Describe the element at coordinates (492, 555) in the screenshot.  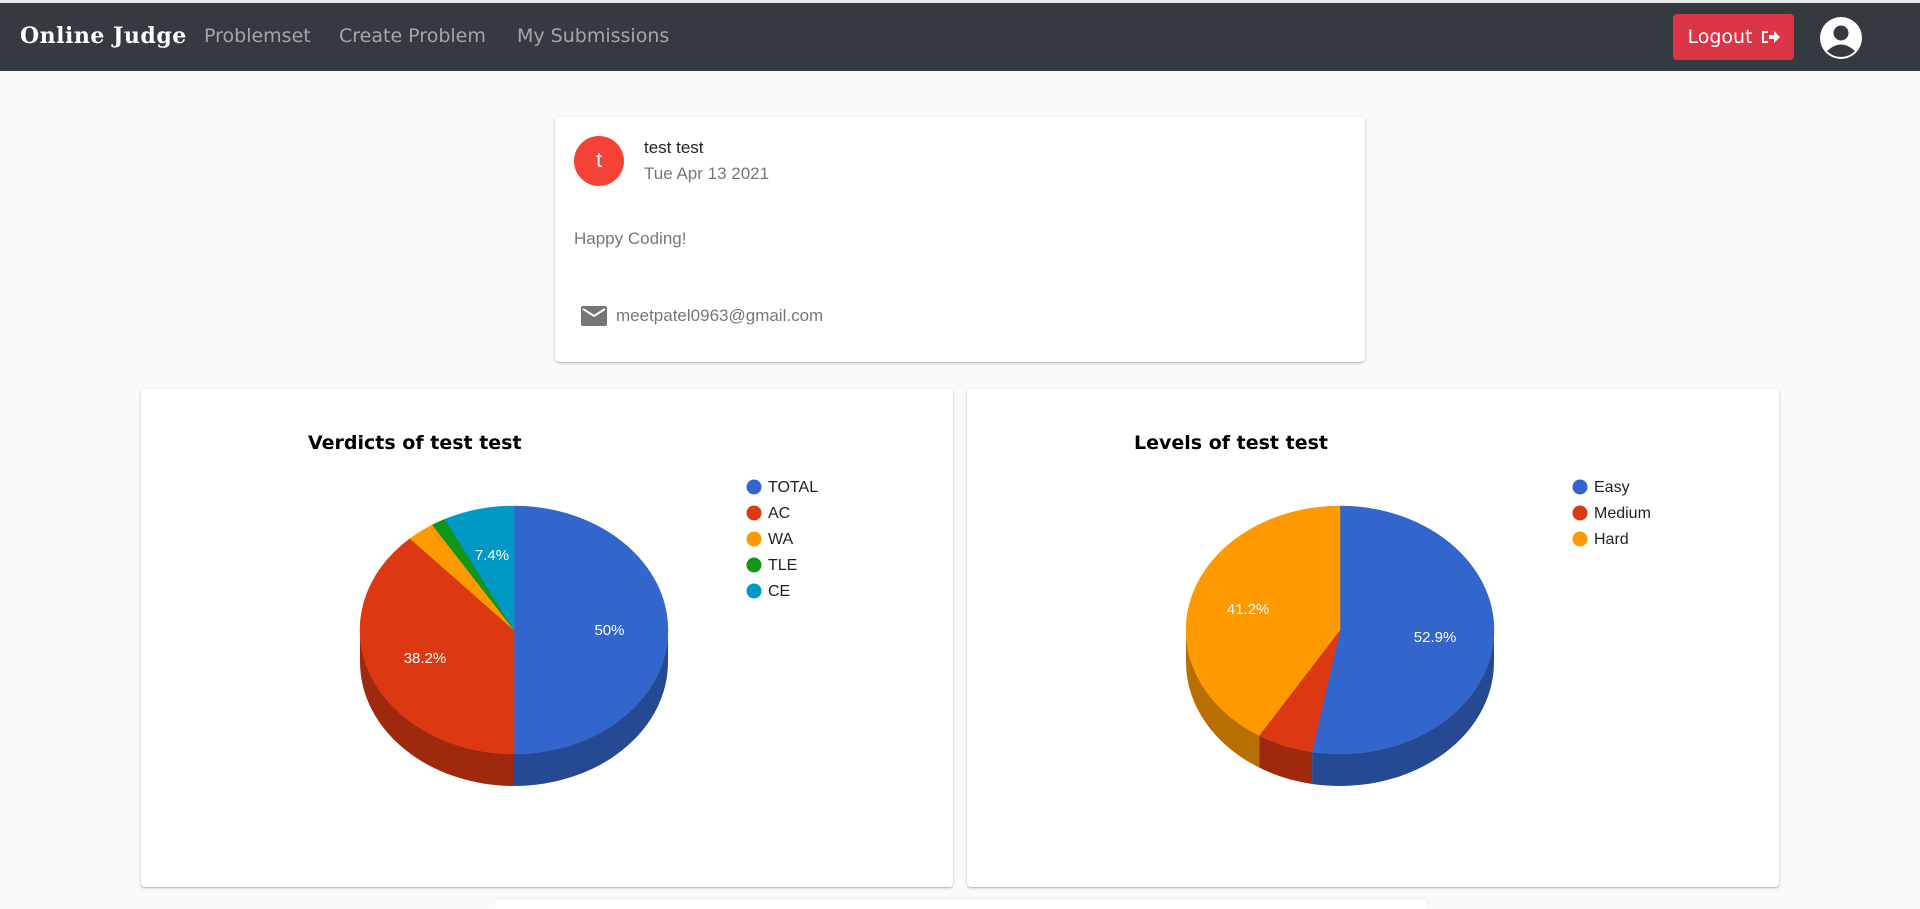
I see `pie-data-label: 7.4%` at that location.